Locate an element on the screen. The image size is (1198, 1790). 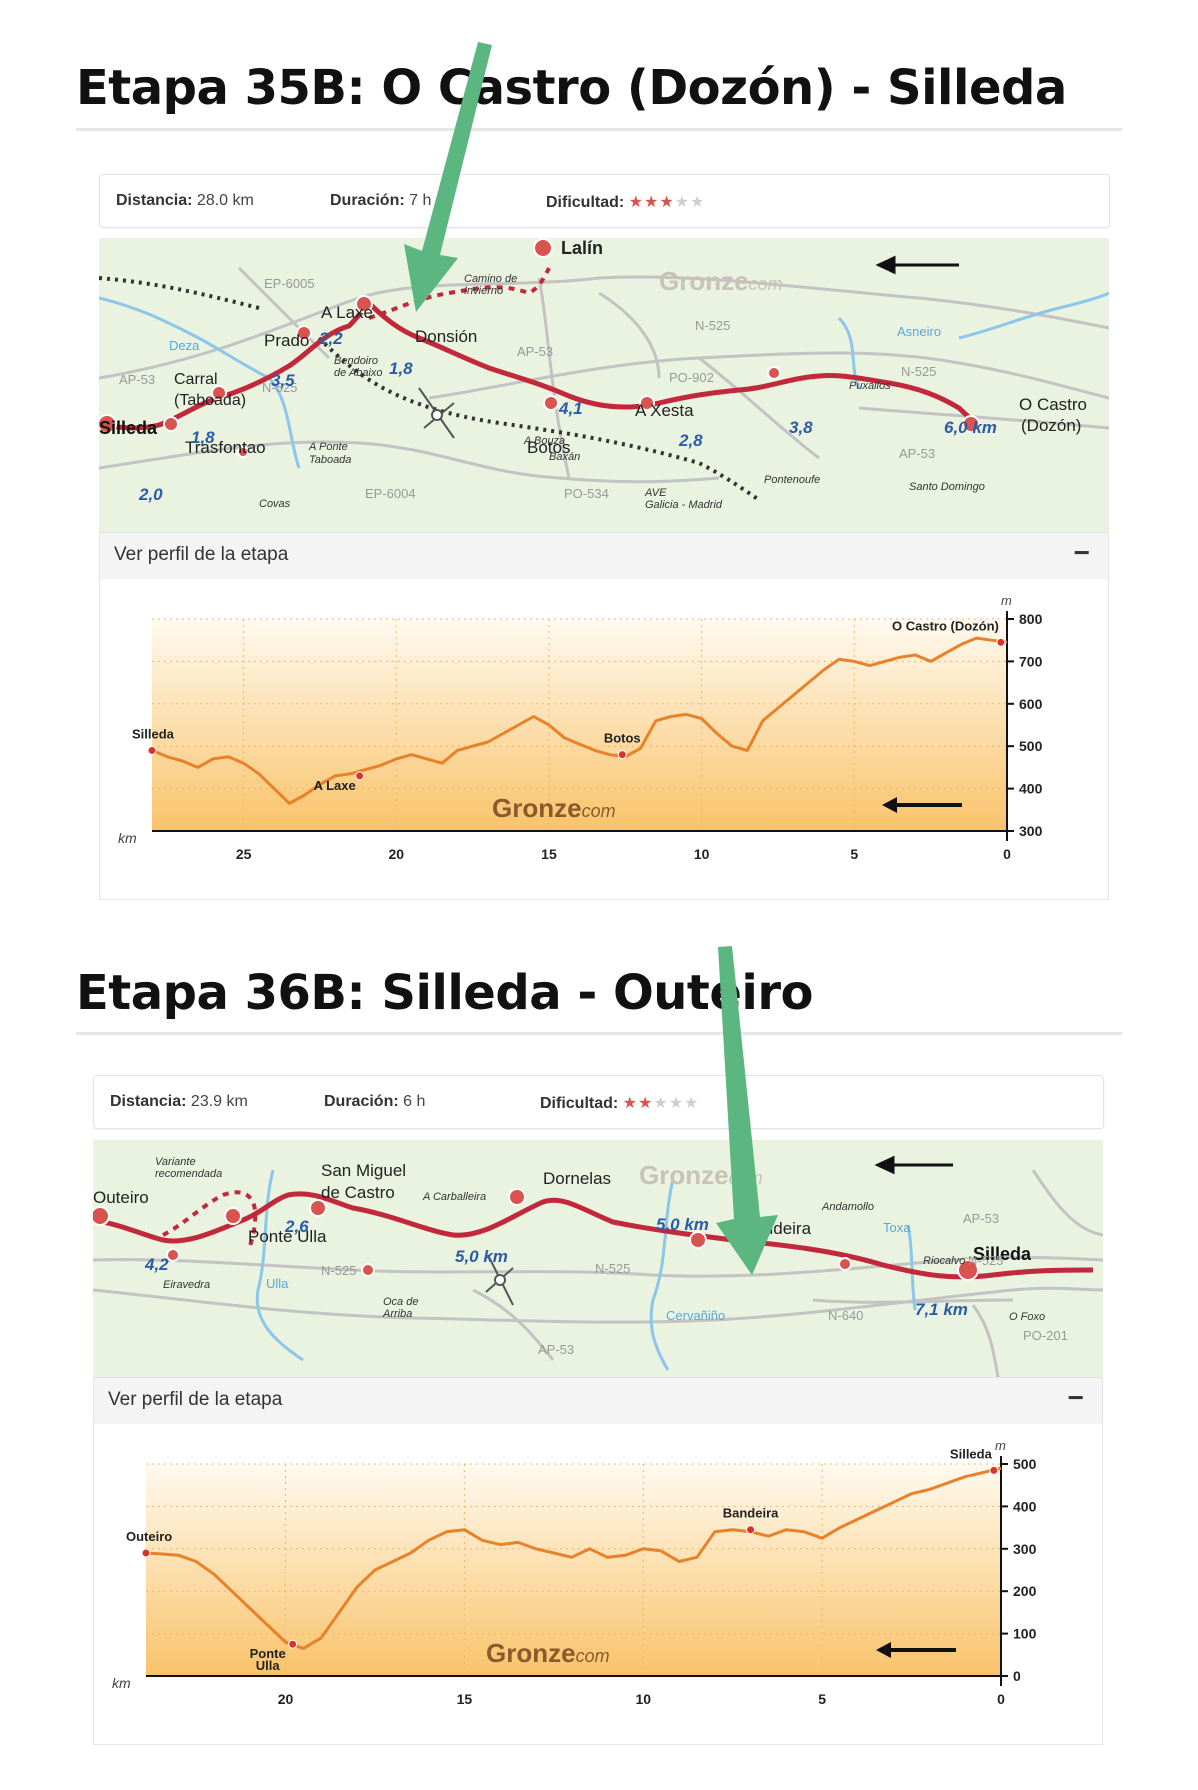
map-place-label: Bendoiro is located at coordinates (356, 361).